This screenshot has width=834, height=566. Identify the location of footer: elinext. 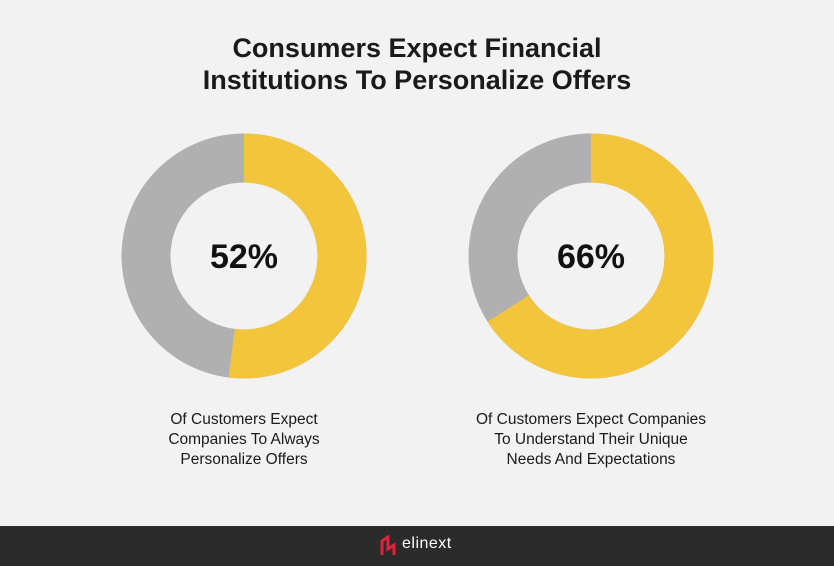
(417, 546).